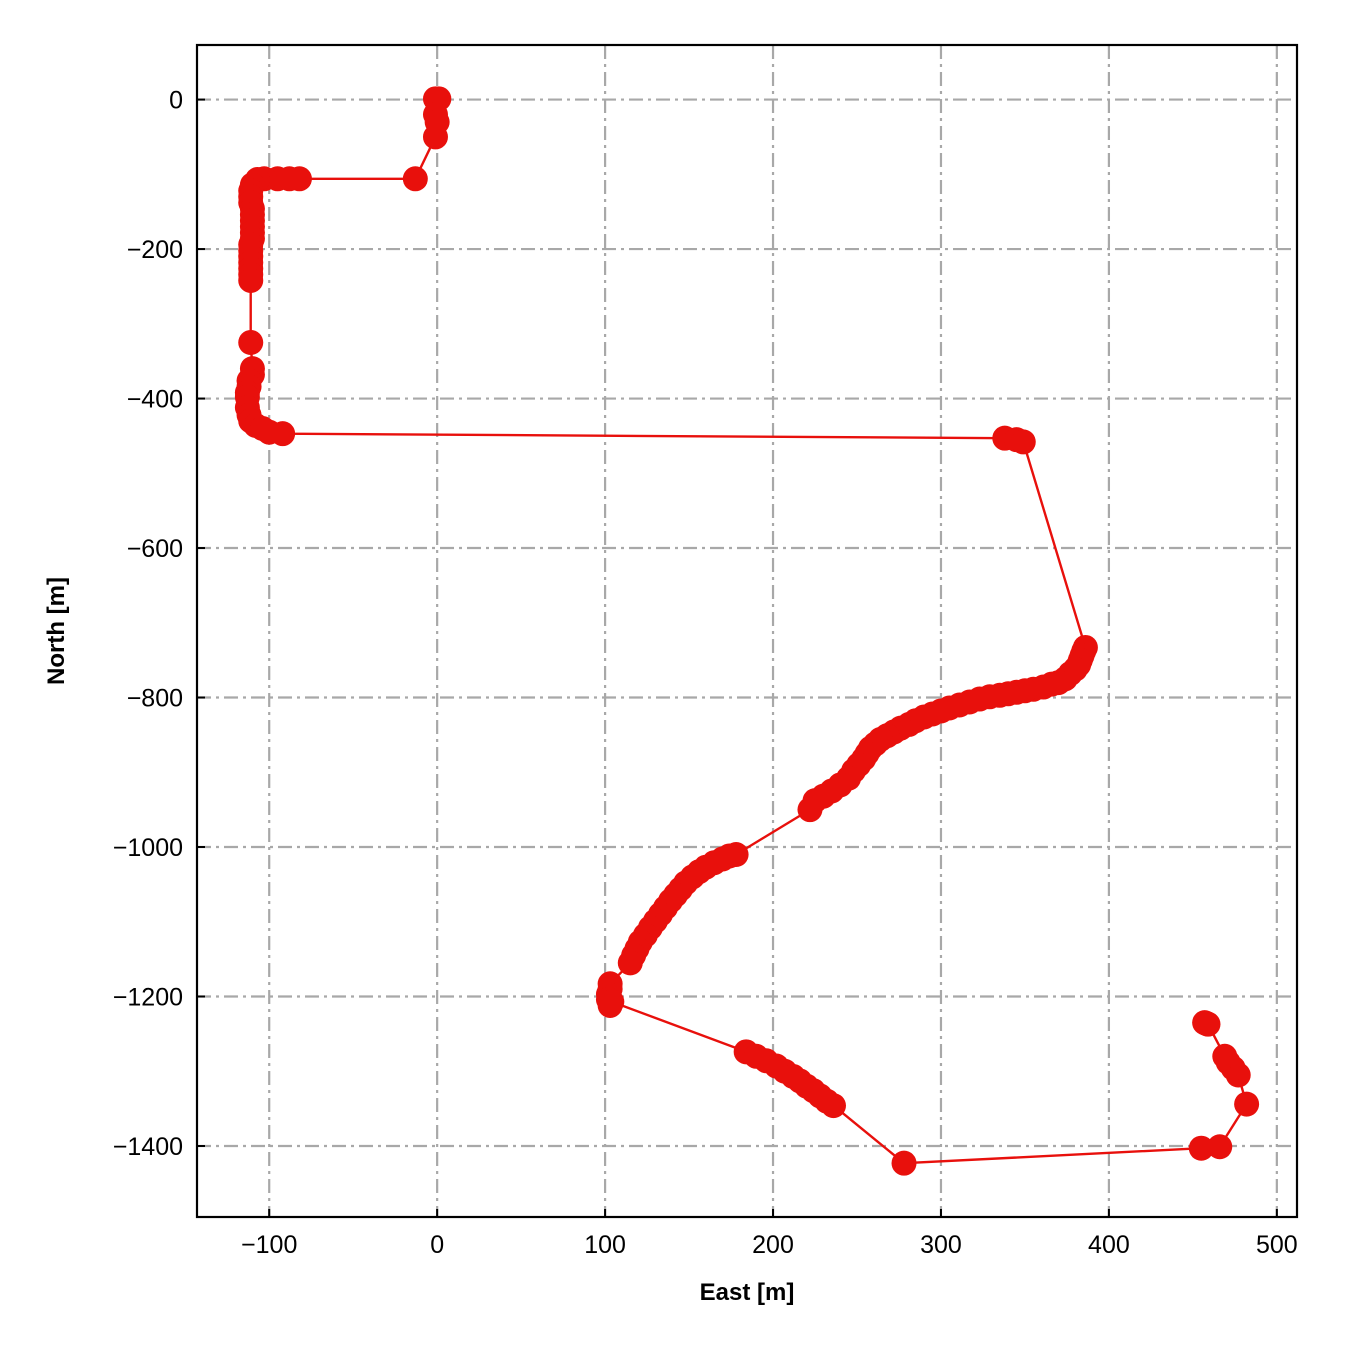 The height and width of the screenshot is (1350, 1350). I want to click on x-tick-label: 400, so click(1109, 1245).